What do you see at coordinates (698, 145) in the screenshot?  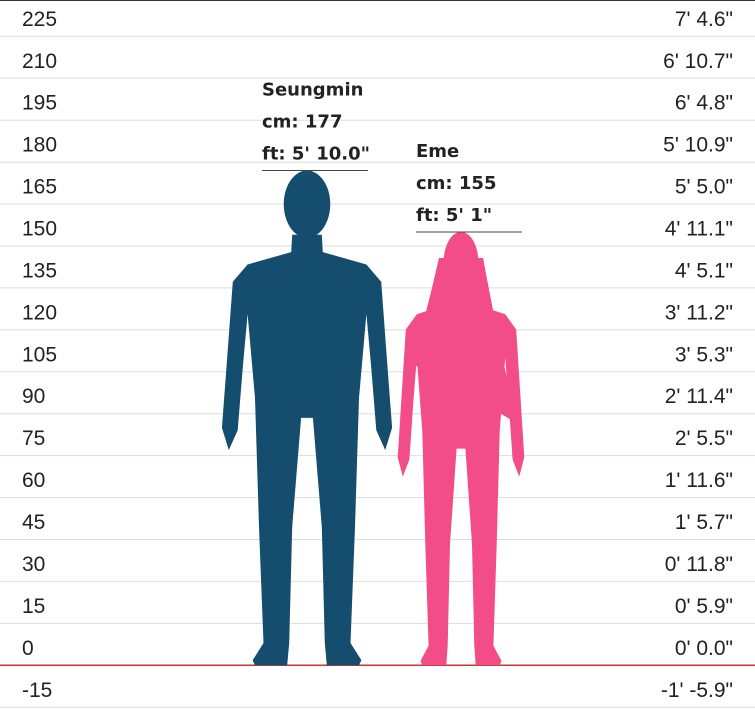 I see `y2-tick-label: 5' 10.9"` at bounding box center [698, 145].